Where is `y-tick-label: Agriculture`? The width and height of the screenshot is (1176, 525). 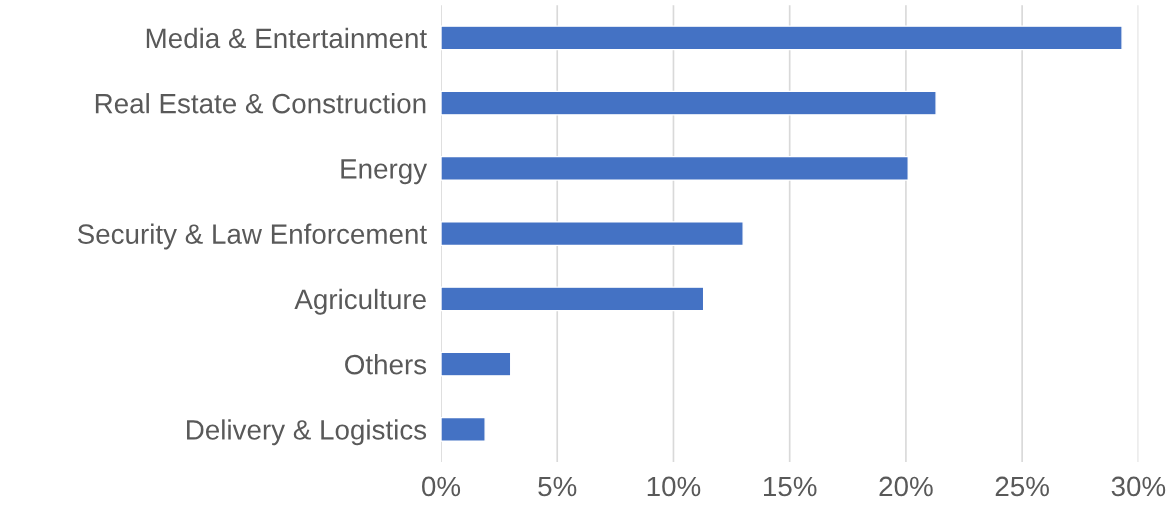
y-tick-label: Agriculture is located at coordinates (360, 301).